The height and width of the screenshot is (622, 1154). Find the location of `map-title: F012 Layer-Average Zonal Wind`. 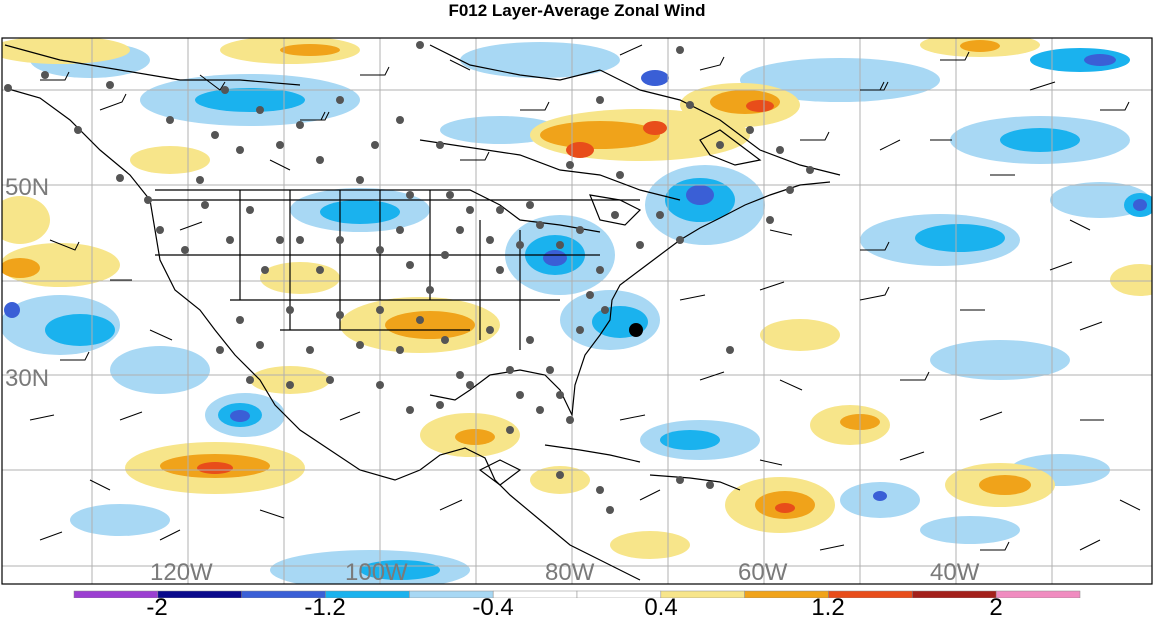

map-title: F012 Layer-Average Zonal Wind is located at coordinates (577, 10).